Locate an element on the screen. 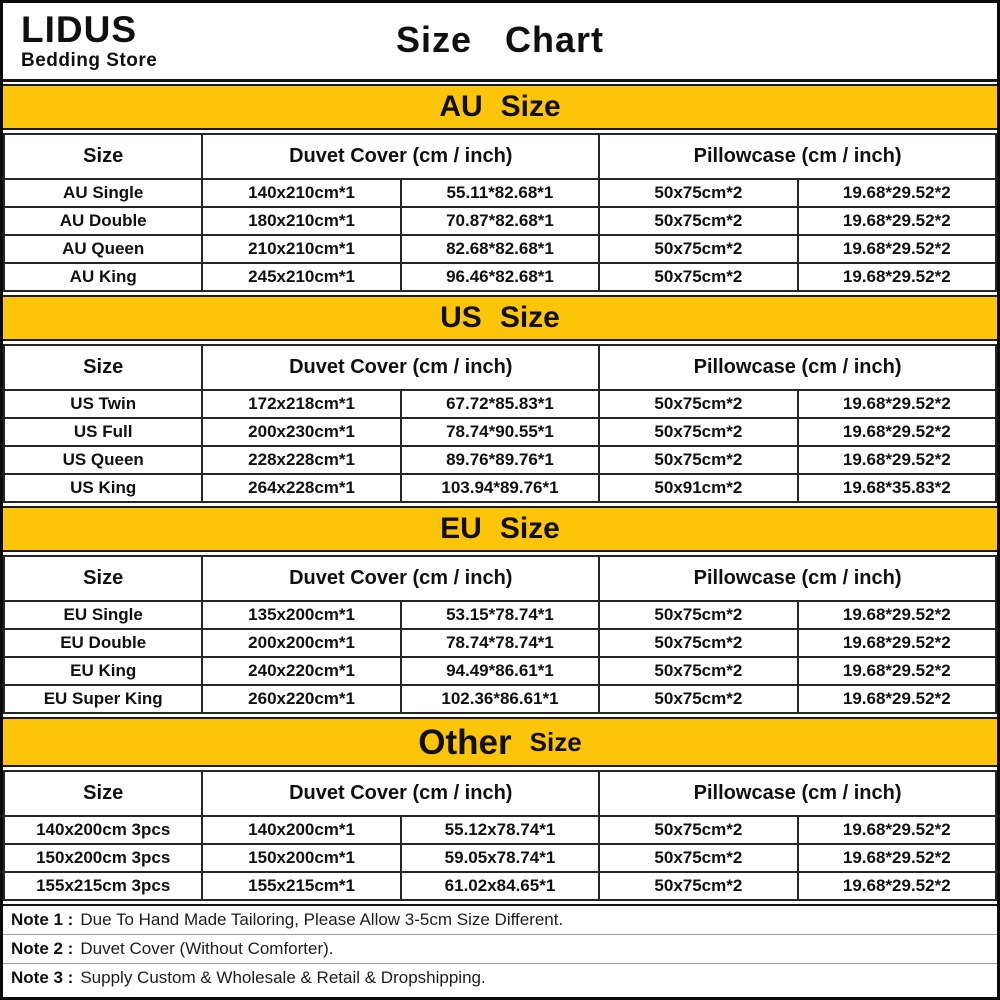 This screenshot has width=1000, height=1000. table-cell: 228x228cm*1 is located at coordinates (301, 460).